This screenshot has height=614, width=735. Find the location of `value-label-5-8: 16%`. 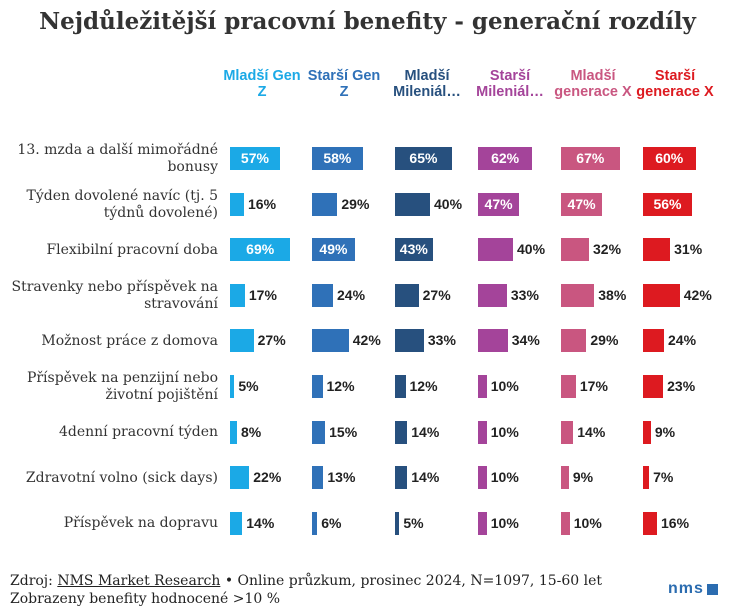

value-label-5-8: 16% is located at coordinates (675, 522).